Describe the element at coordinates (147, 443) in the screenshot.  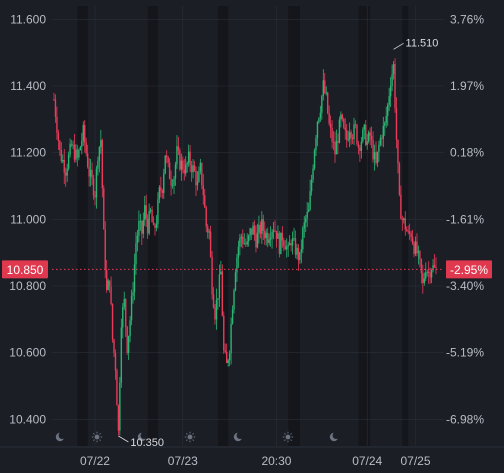
I see `low-annotation-label: 10.350` at that location.